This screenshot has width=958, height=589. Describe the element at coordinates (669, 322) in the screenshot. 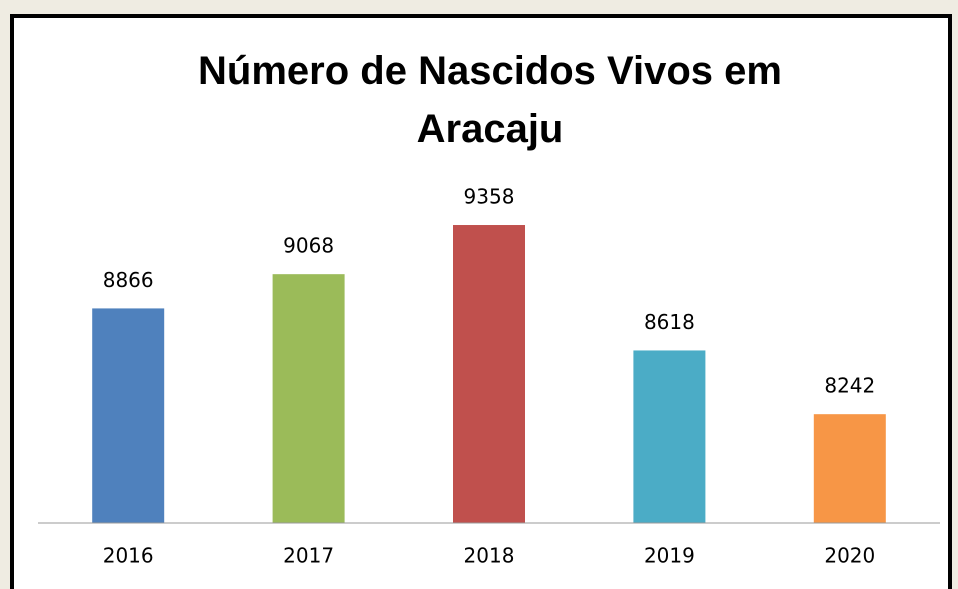

I see `data-label: 8618` at that location.